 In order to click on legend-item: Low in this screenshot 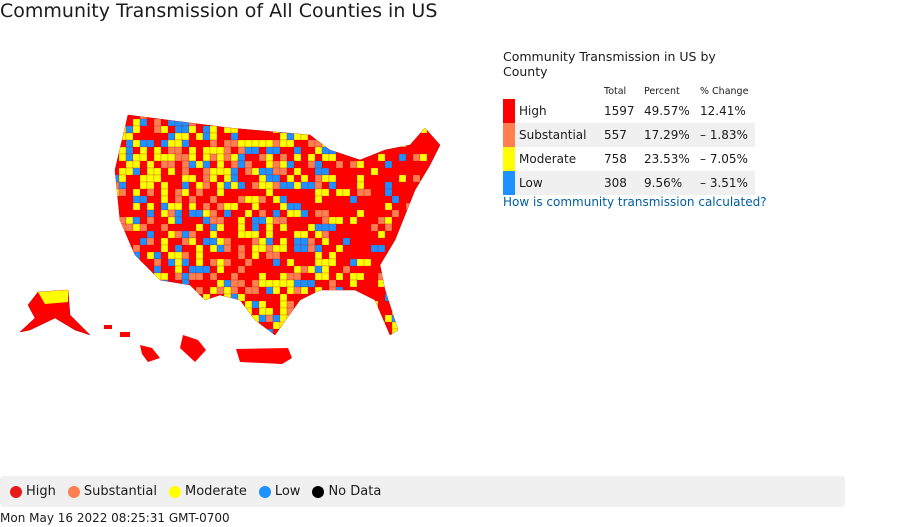, I will do `click(279, 491)`.